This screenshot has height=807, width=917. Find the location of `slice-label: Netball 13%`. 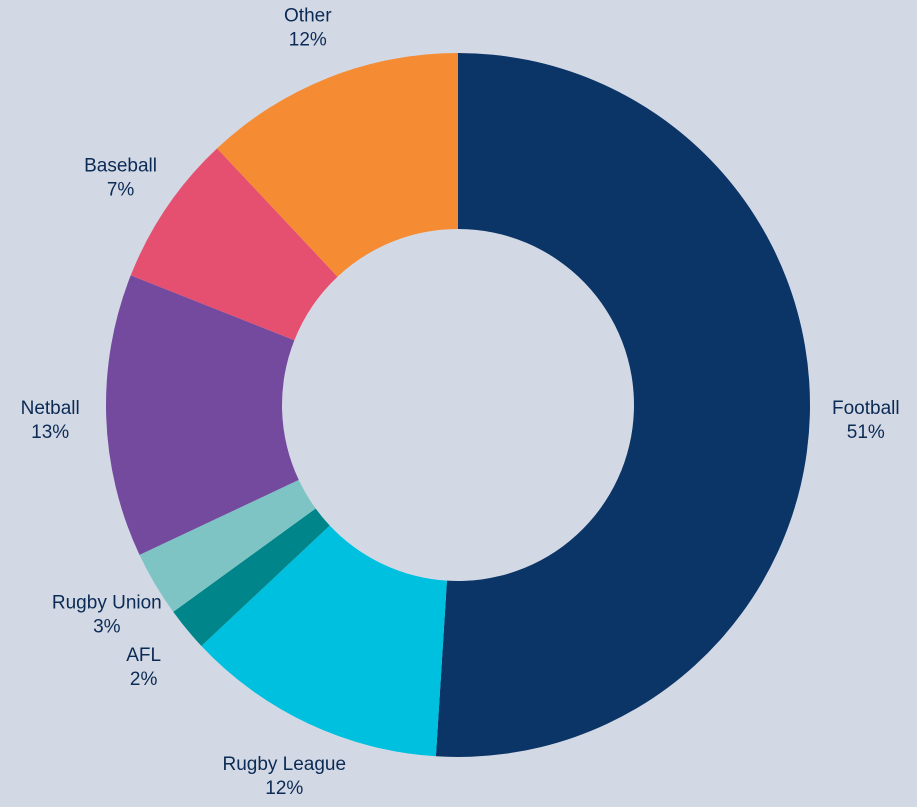

slice-label: Netball 13% is located at coordinates (50, 420).